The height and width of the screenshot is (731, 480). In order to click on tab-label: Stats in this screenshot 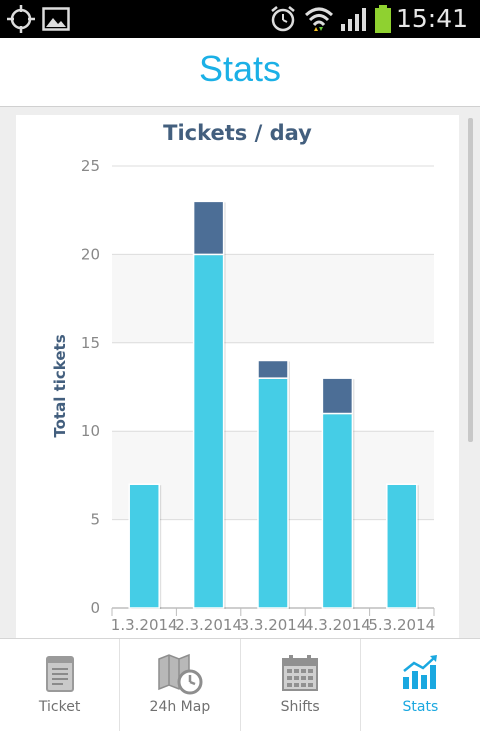, I will do `click(420, 707)`.